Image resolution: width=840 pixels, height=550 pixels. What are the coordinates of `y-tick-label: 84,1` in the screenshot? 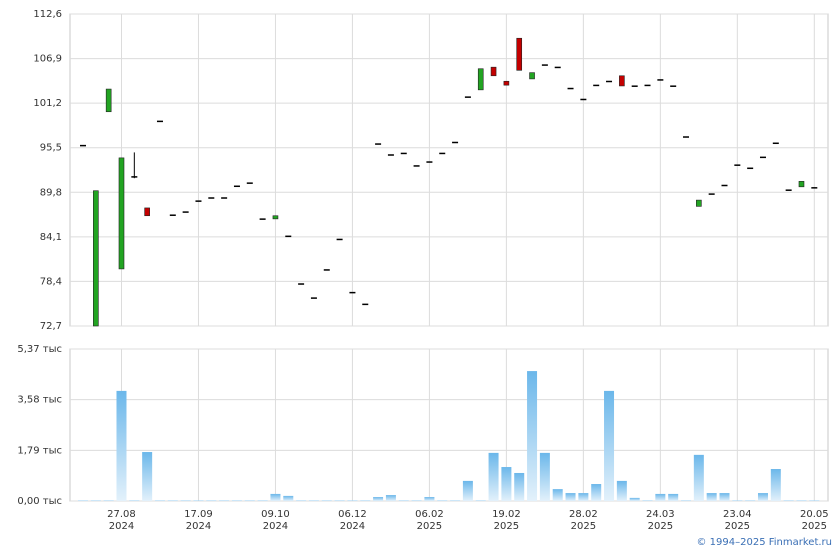 It's located at (51, 237).